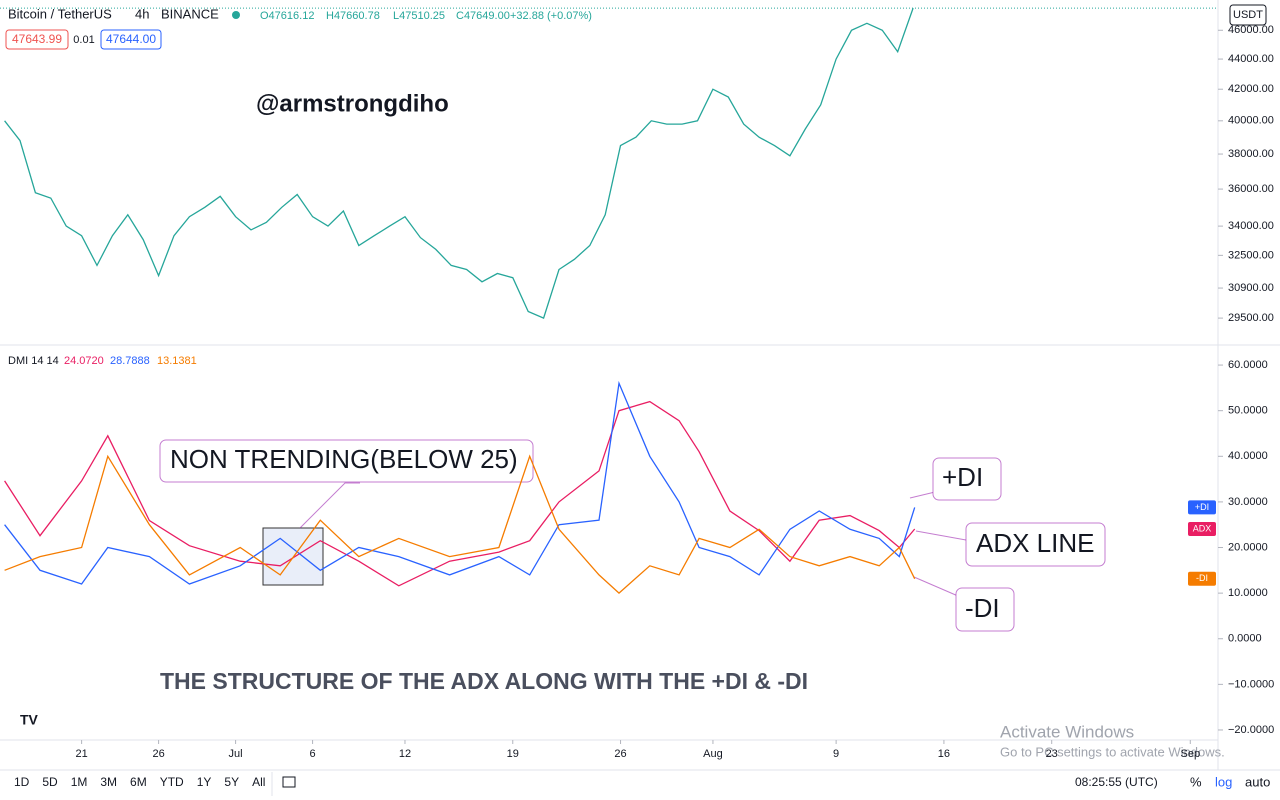 The image size is (1280, 800). I want to click on sell-price: 47643.99, so click(37, 39).